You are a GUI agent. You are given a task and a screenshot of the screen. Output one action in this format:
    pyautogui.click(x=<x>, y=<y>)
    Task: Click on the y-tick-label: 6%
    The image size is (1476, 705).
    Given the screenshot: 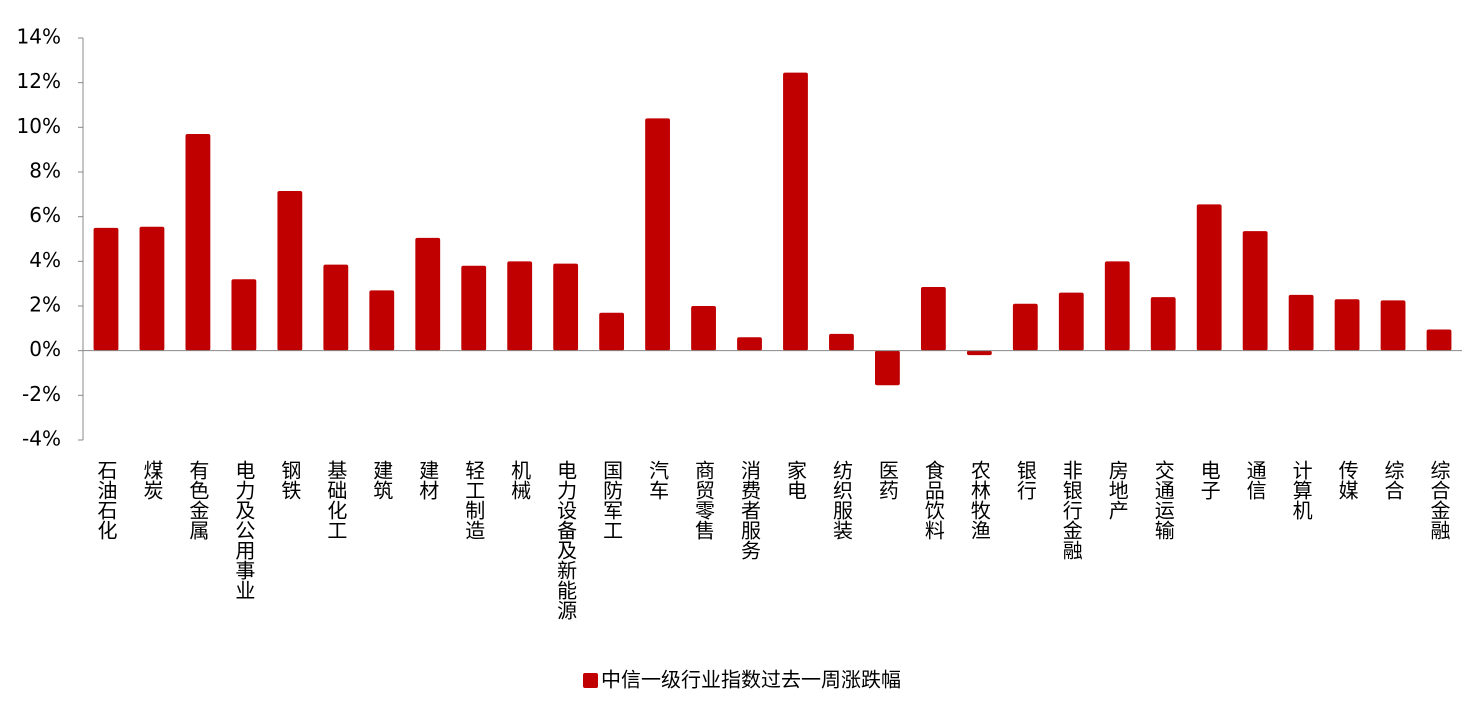 What is the action you would take?
    pyautogui.click(x=45, y=215)
    